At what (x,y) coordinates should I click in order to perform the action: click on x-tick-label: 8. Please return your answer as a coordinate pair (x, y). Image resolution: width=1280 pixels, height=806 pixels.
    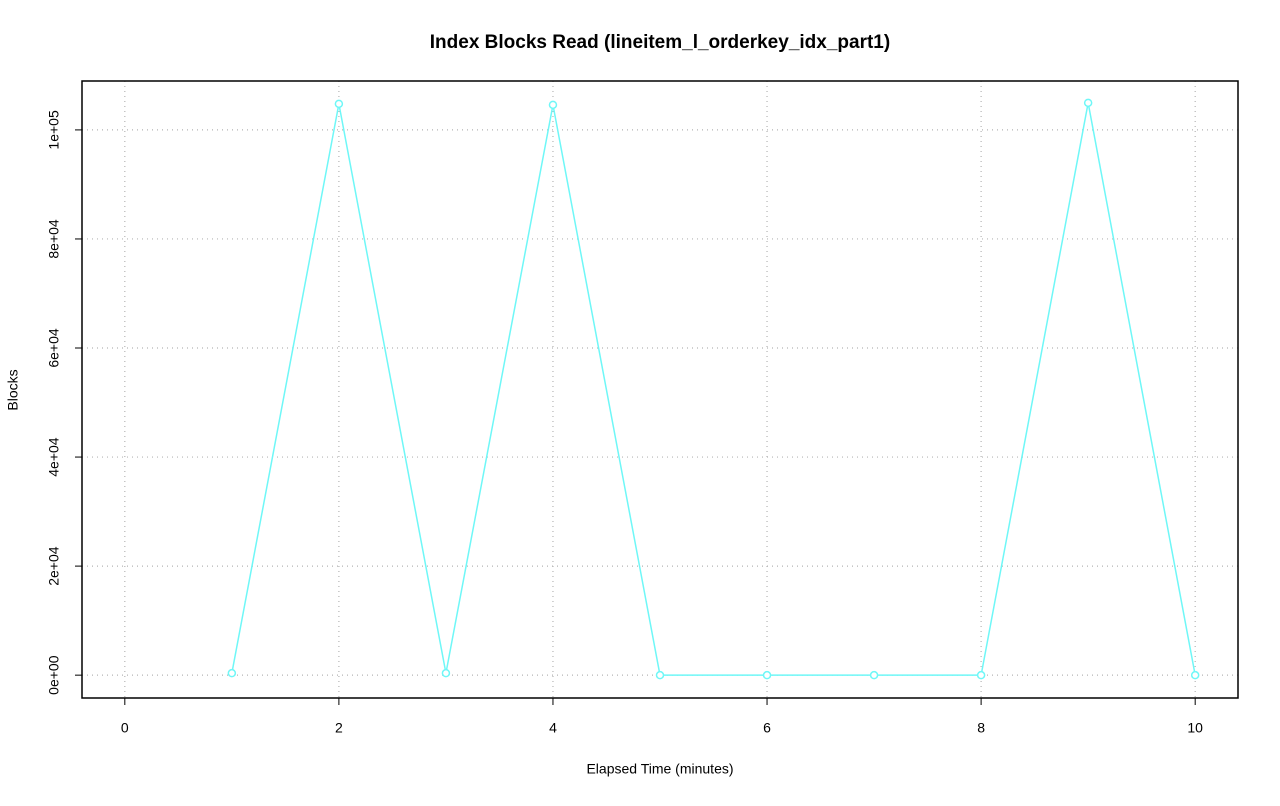
    Looking at the image, I should click on (981, 728).